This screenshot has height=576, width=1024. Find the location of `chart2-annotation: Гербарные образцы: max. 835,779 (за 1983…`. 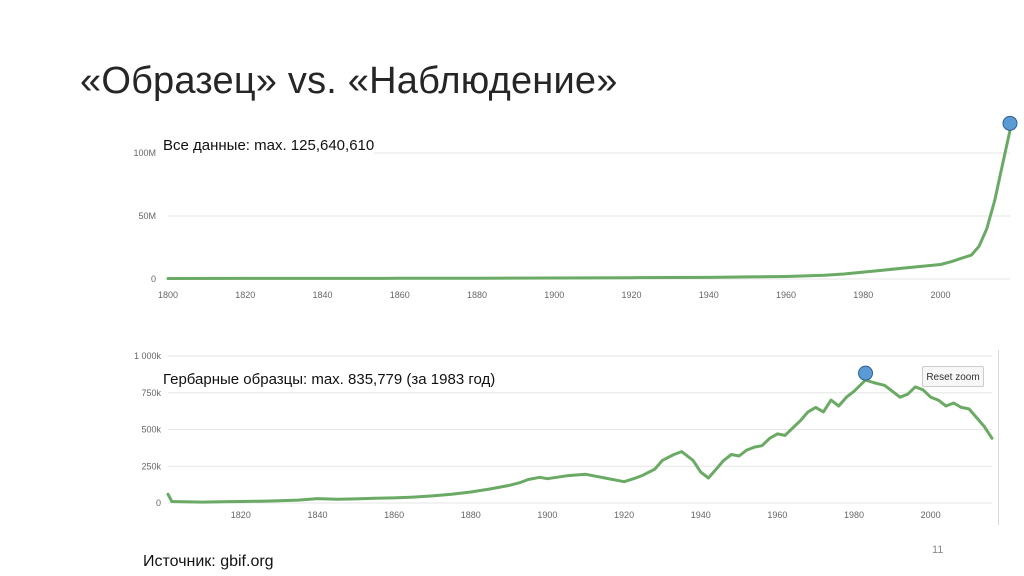

chart2-annotation: Гербарные образцы: max. 835,779 (за 1983… is located at coordinates (329, 380).